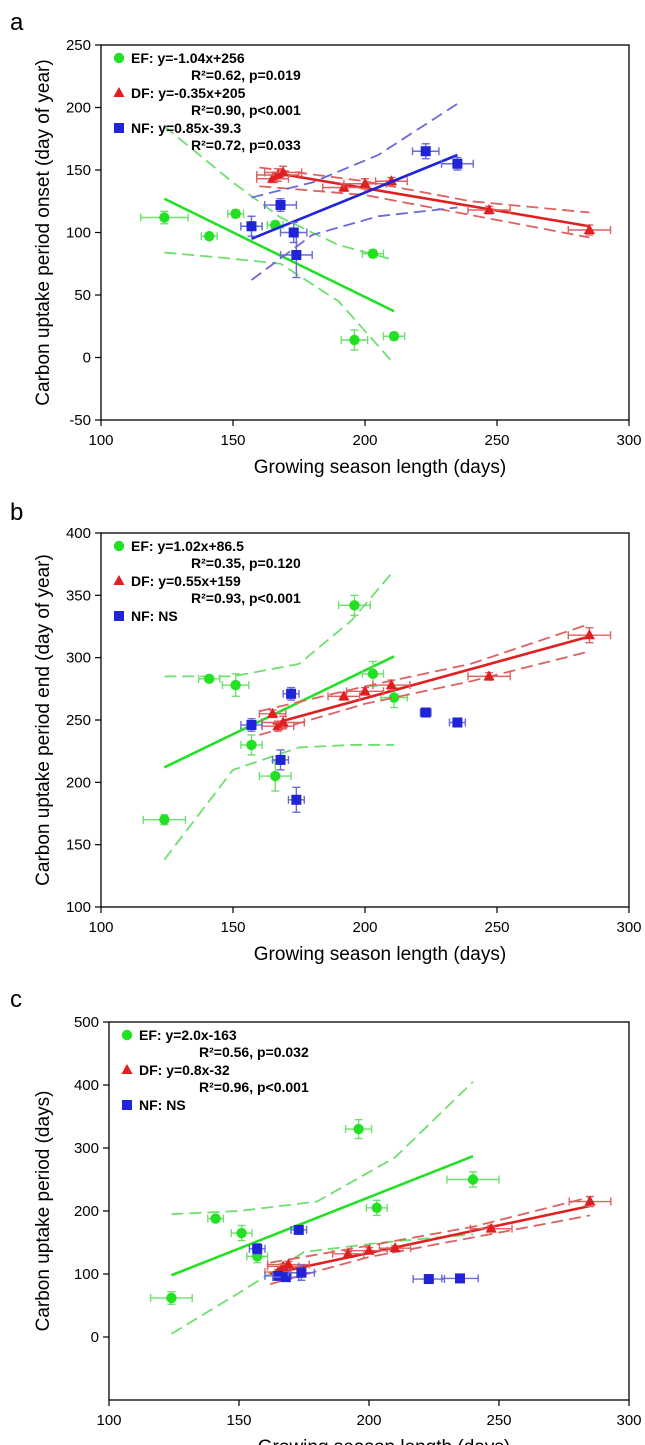  I want to click on legend-stats-DF: R²=0.93, p<0.001, so click(246, 598).